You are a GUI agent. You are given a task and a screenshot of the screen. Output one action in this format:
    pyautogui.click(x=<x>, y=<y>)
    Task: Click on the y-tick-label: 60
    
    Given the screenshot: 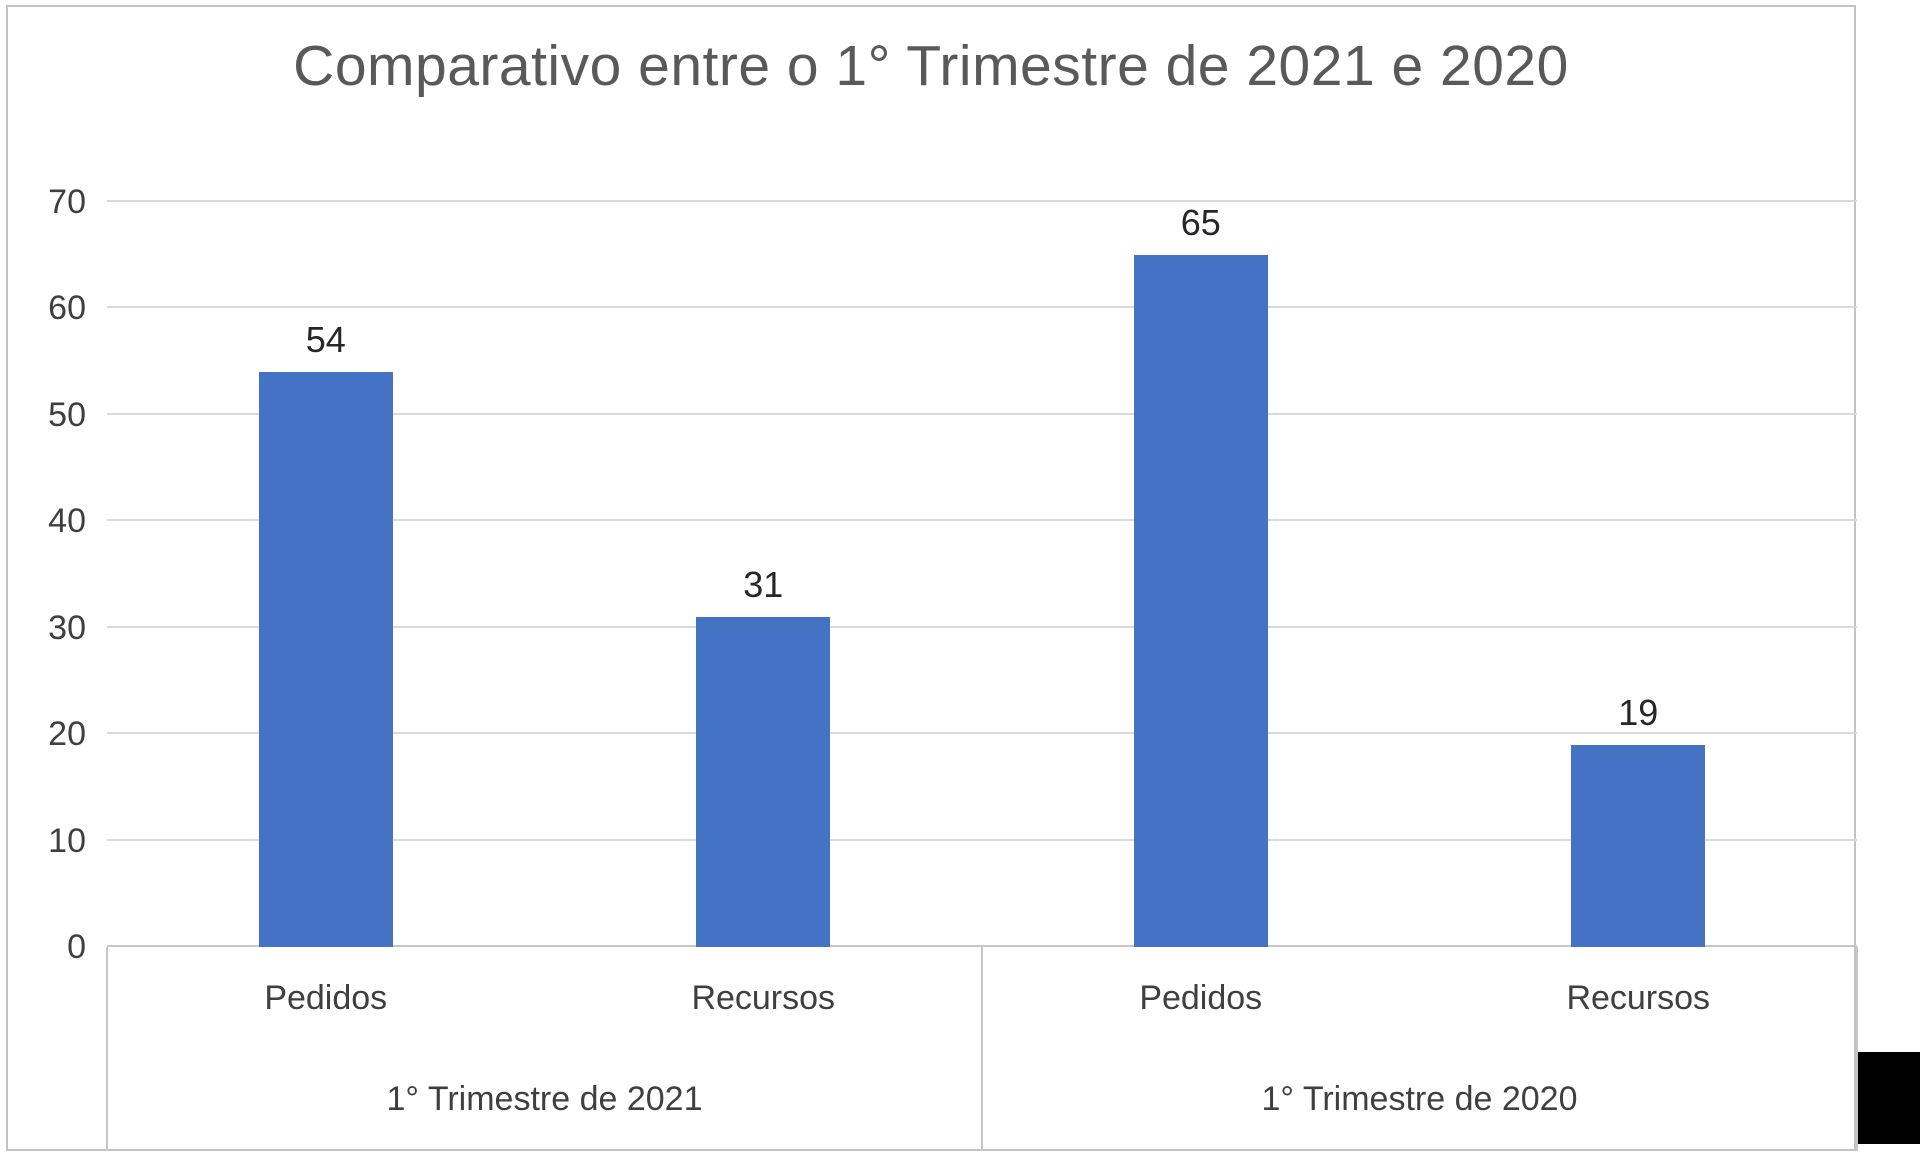 What is the action you would take?
    pyautogui.click(x=67, y=308)
    